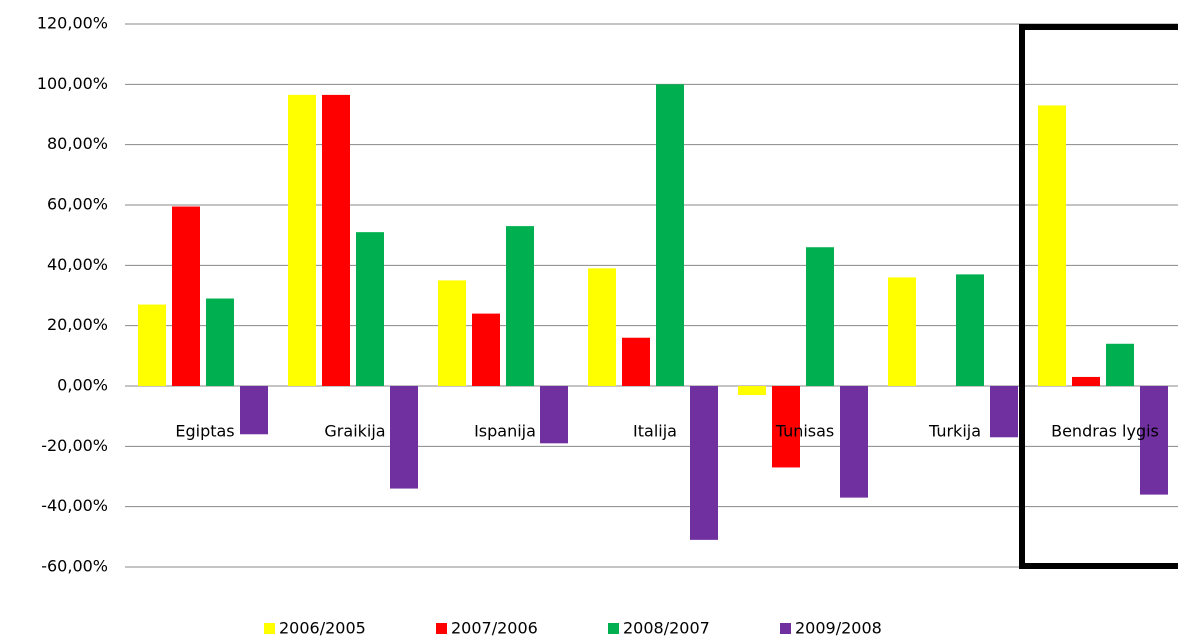 The width and height of the screenshot is (1178, 642). Describe the element at coordinates (354, 431) in the screenshot. I see `x-tick-label: Graikija` at that location.